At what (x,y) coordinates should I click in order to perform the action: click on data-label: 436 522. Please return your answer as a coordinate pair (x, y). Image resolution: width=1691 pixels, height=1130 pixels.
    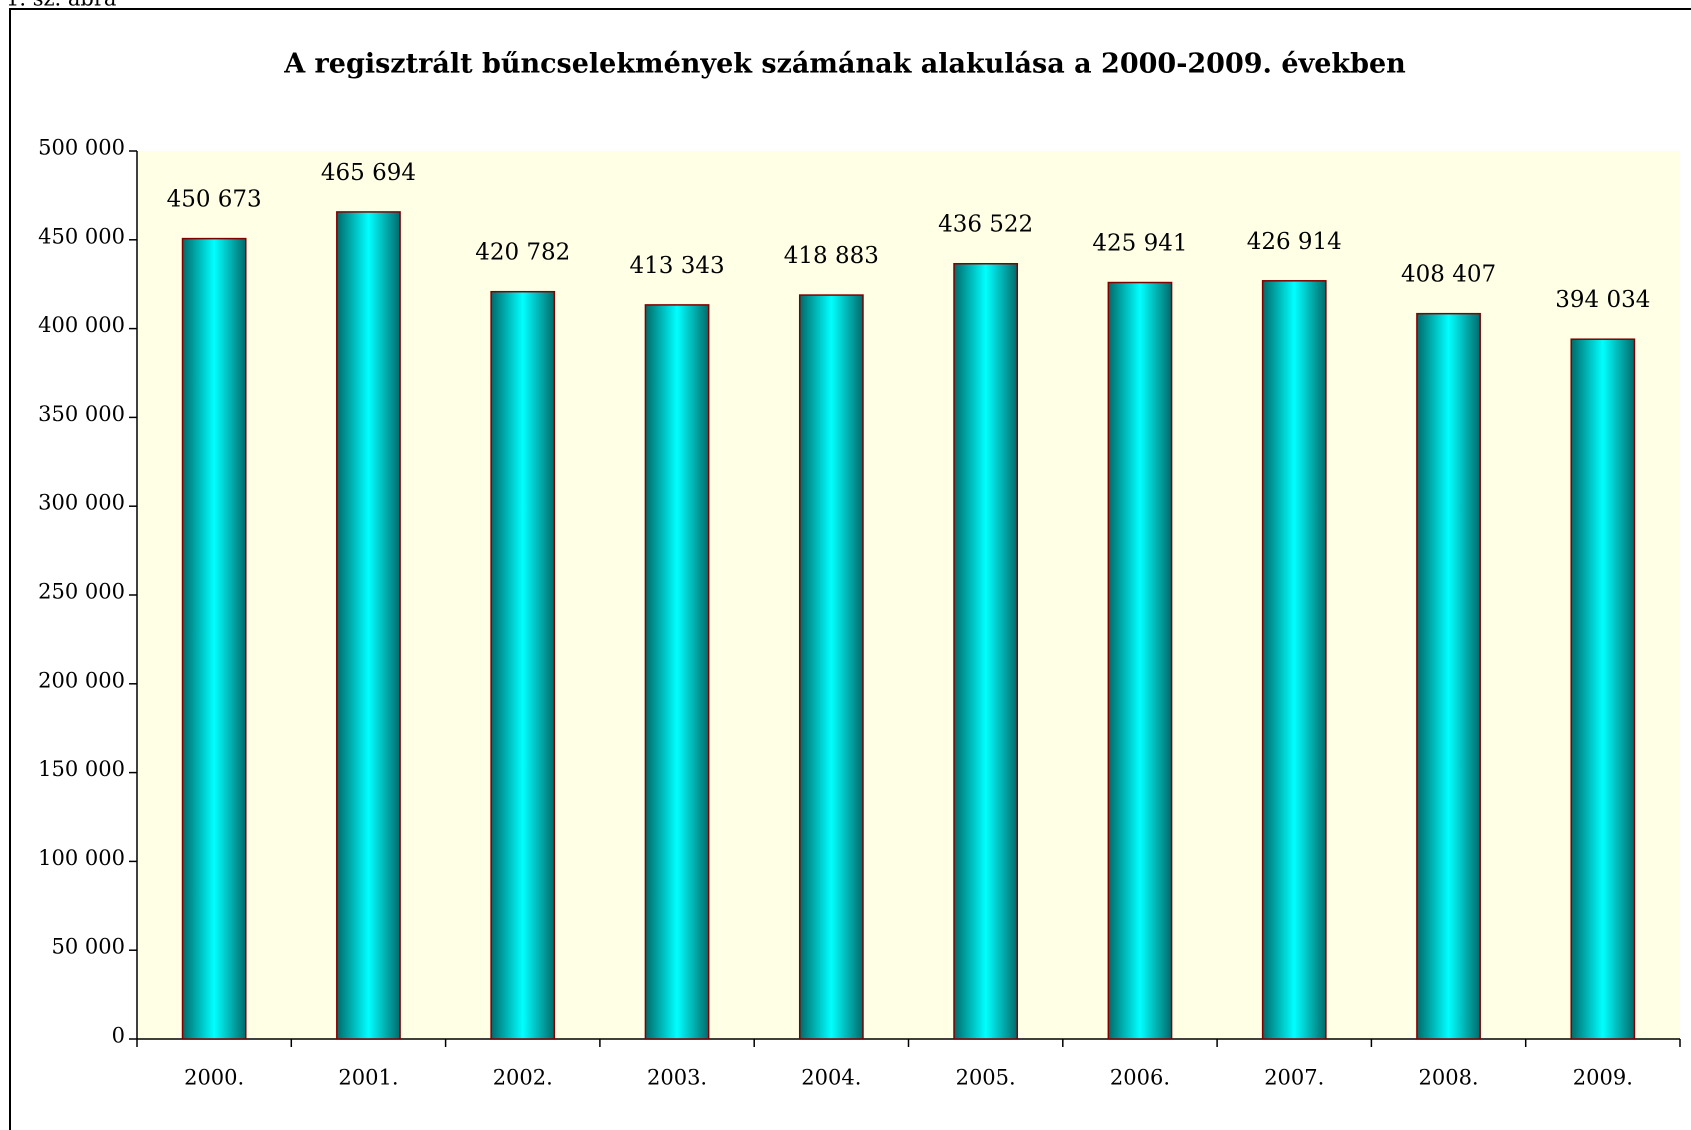
    Looking at the image, I should click on (985, 225).